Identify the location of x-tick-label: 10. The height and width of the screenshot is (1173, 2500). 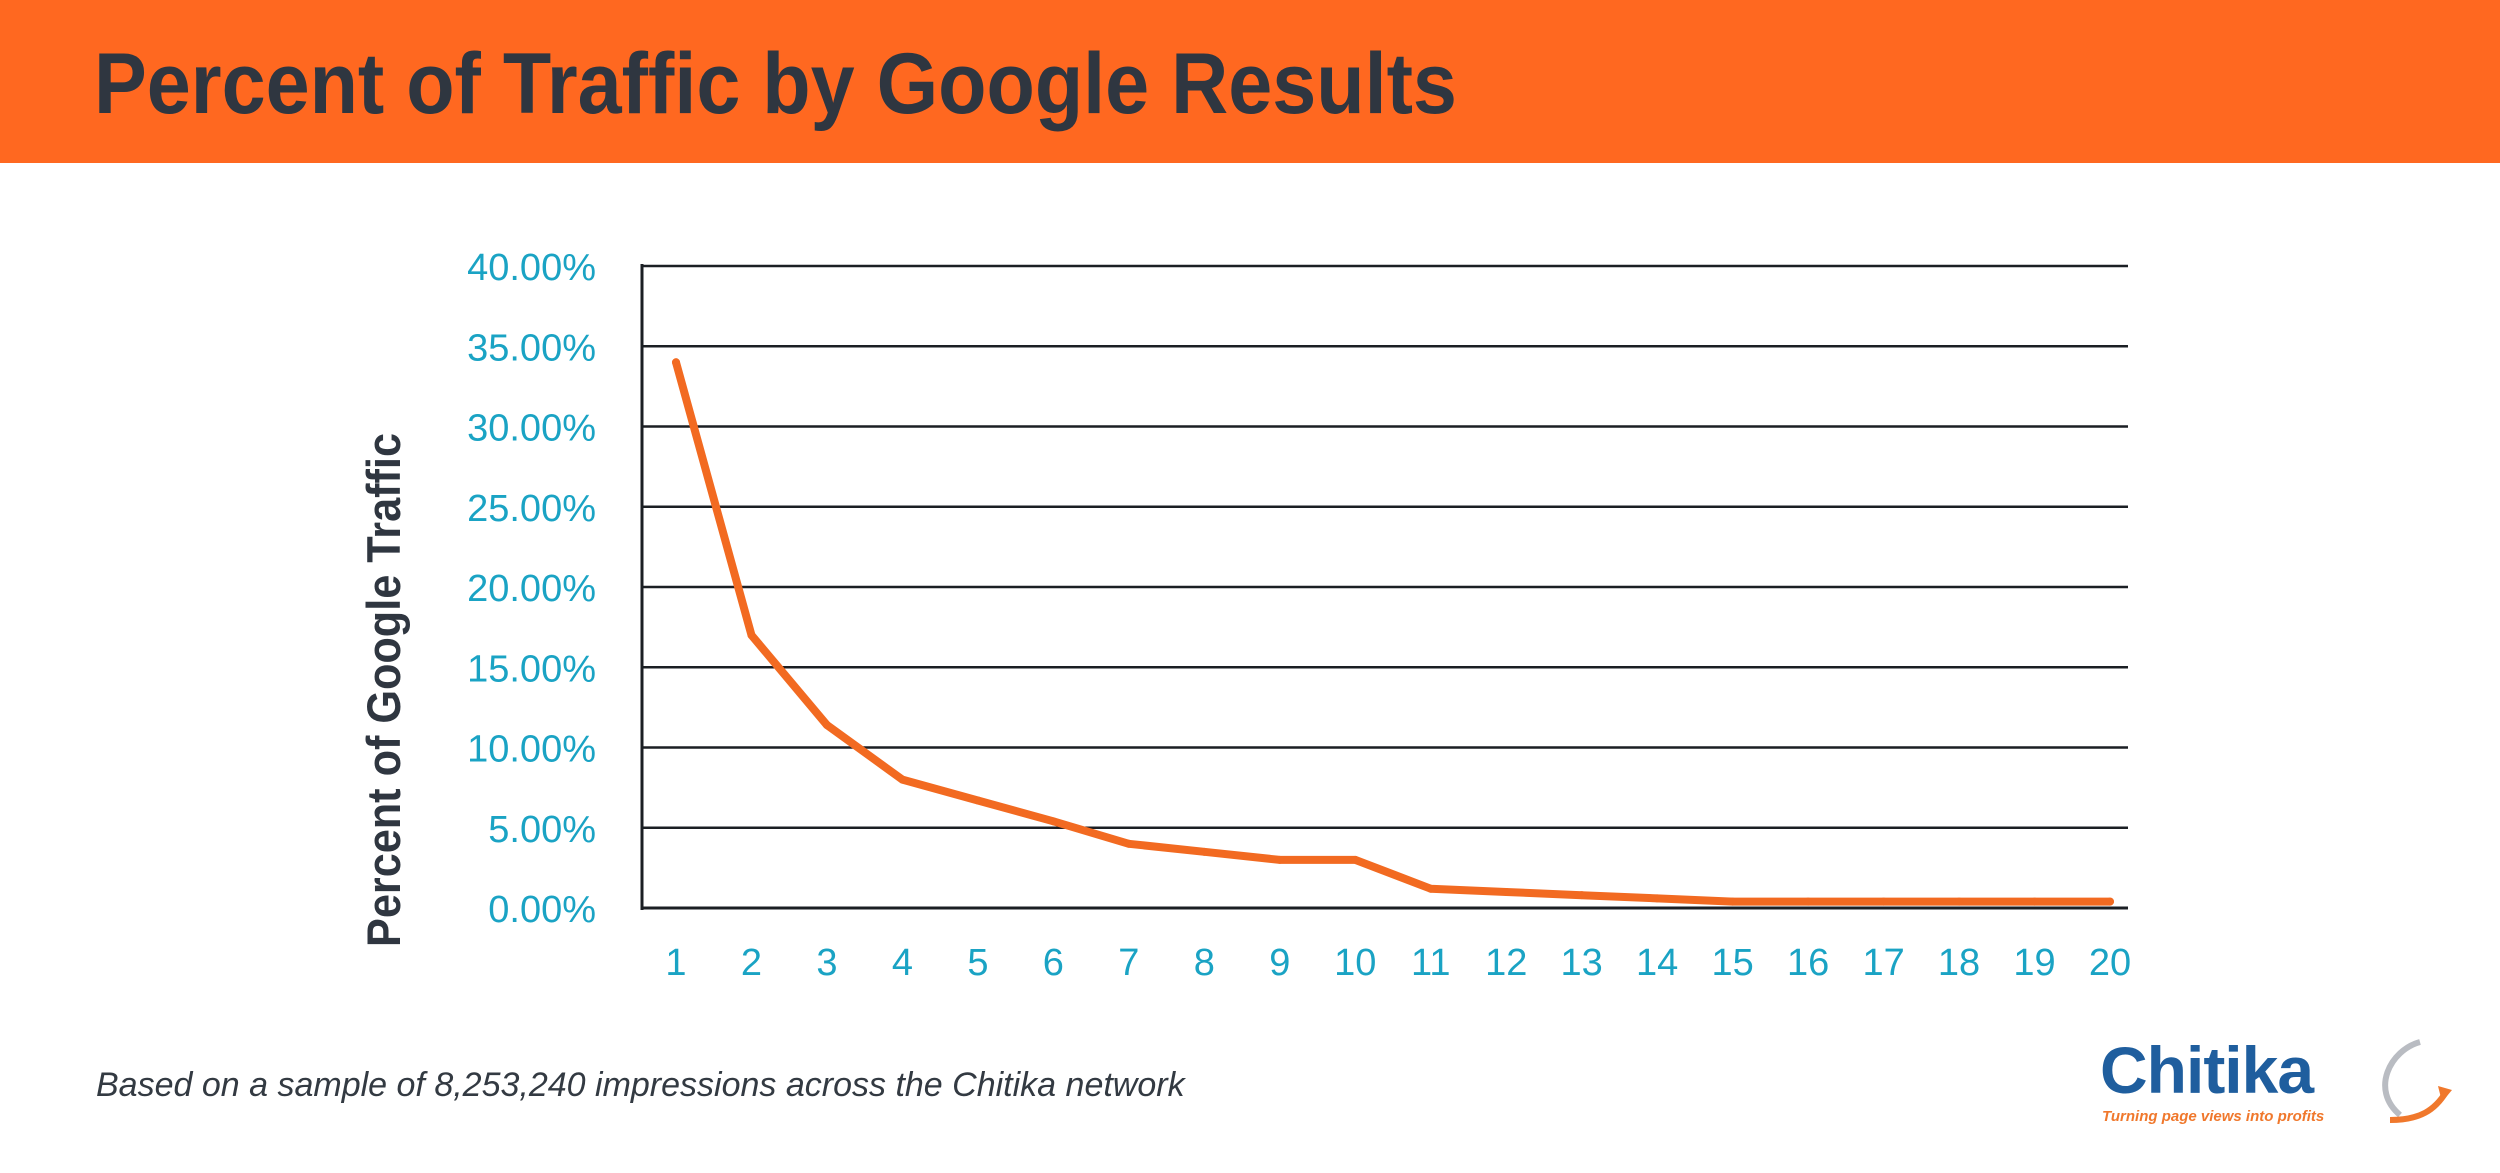
(1355, 963).